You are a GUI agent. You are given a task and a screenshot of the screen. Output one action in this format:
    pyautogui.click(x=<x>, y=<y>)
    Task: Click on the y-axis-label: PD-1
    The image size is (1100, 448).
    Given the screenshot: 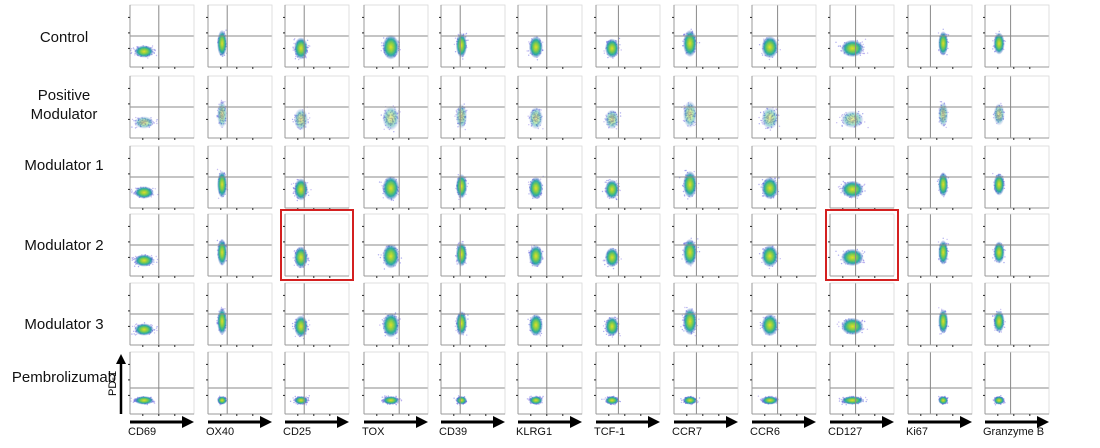 What is the action you would take?
    pyautogui.click(x=113, y=383)
    